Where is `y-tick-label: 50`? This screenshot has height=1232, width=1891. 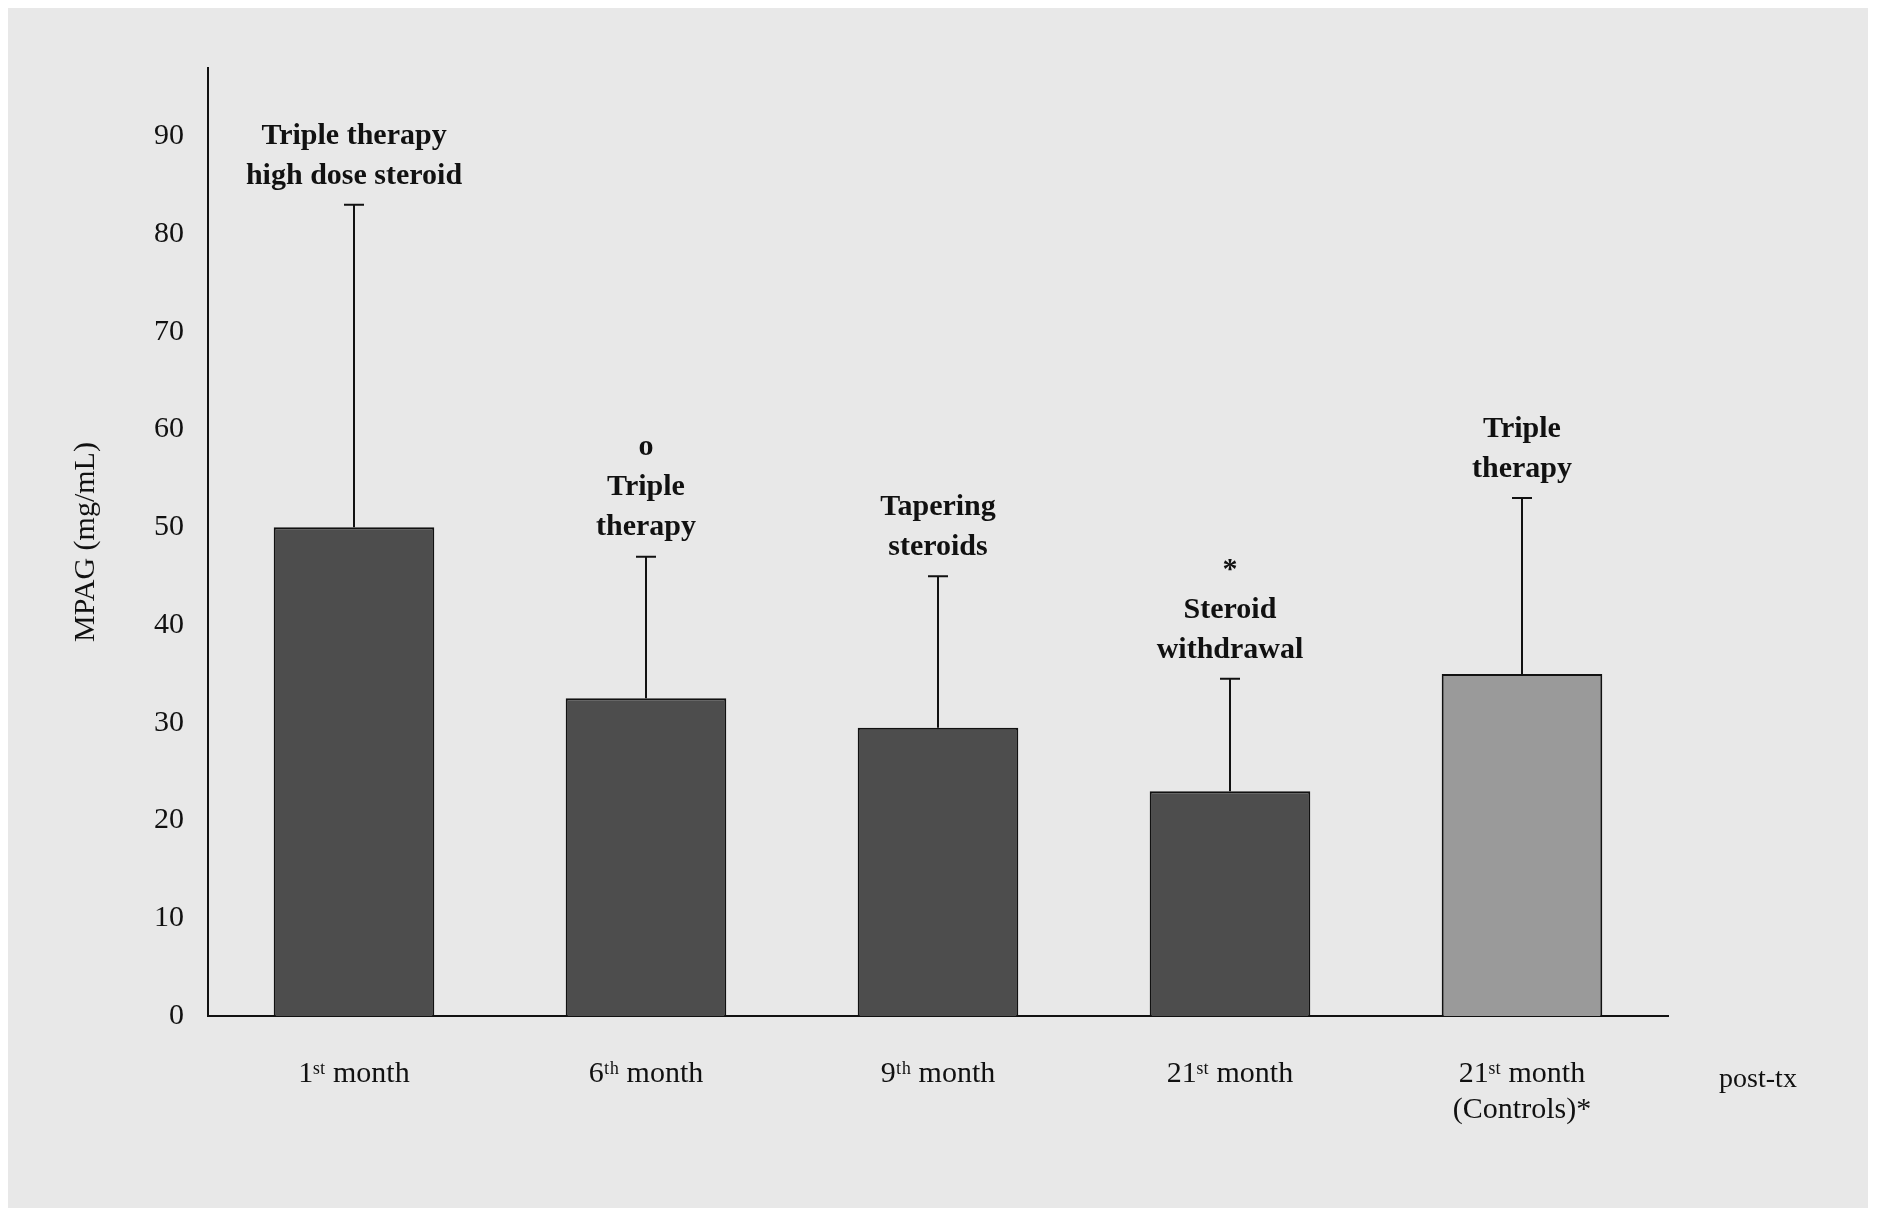
y-tick-label: 50 is located at coordinates (169, 525).